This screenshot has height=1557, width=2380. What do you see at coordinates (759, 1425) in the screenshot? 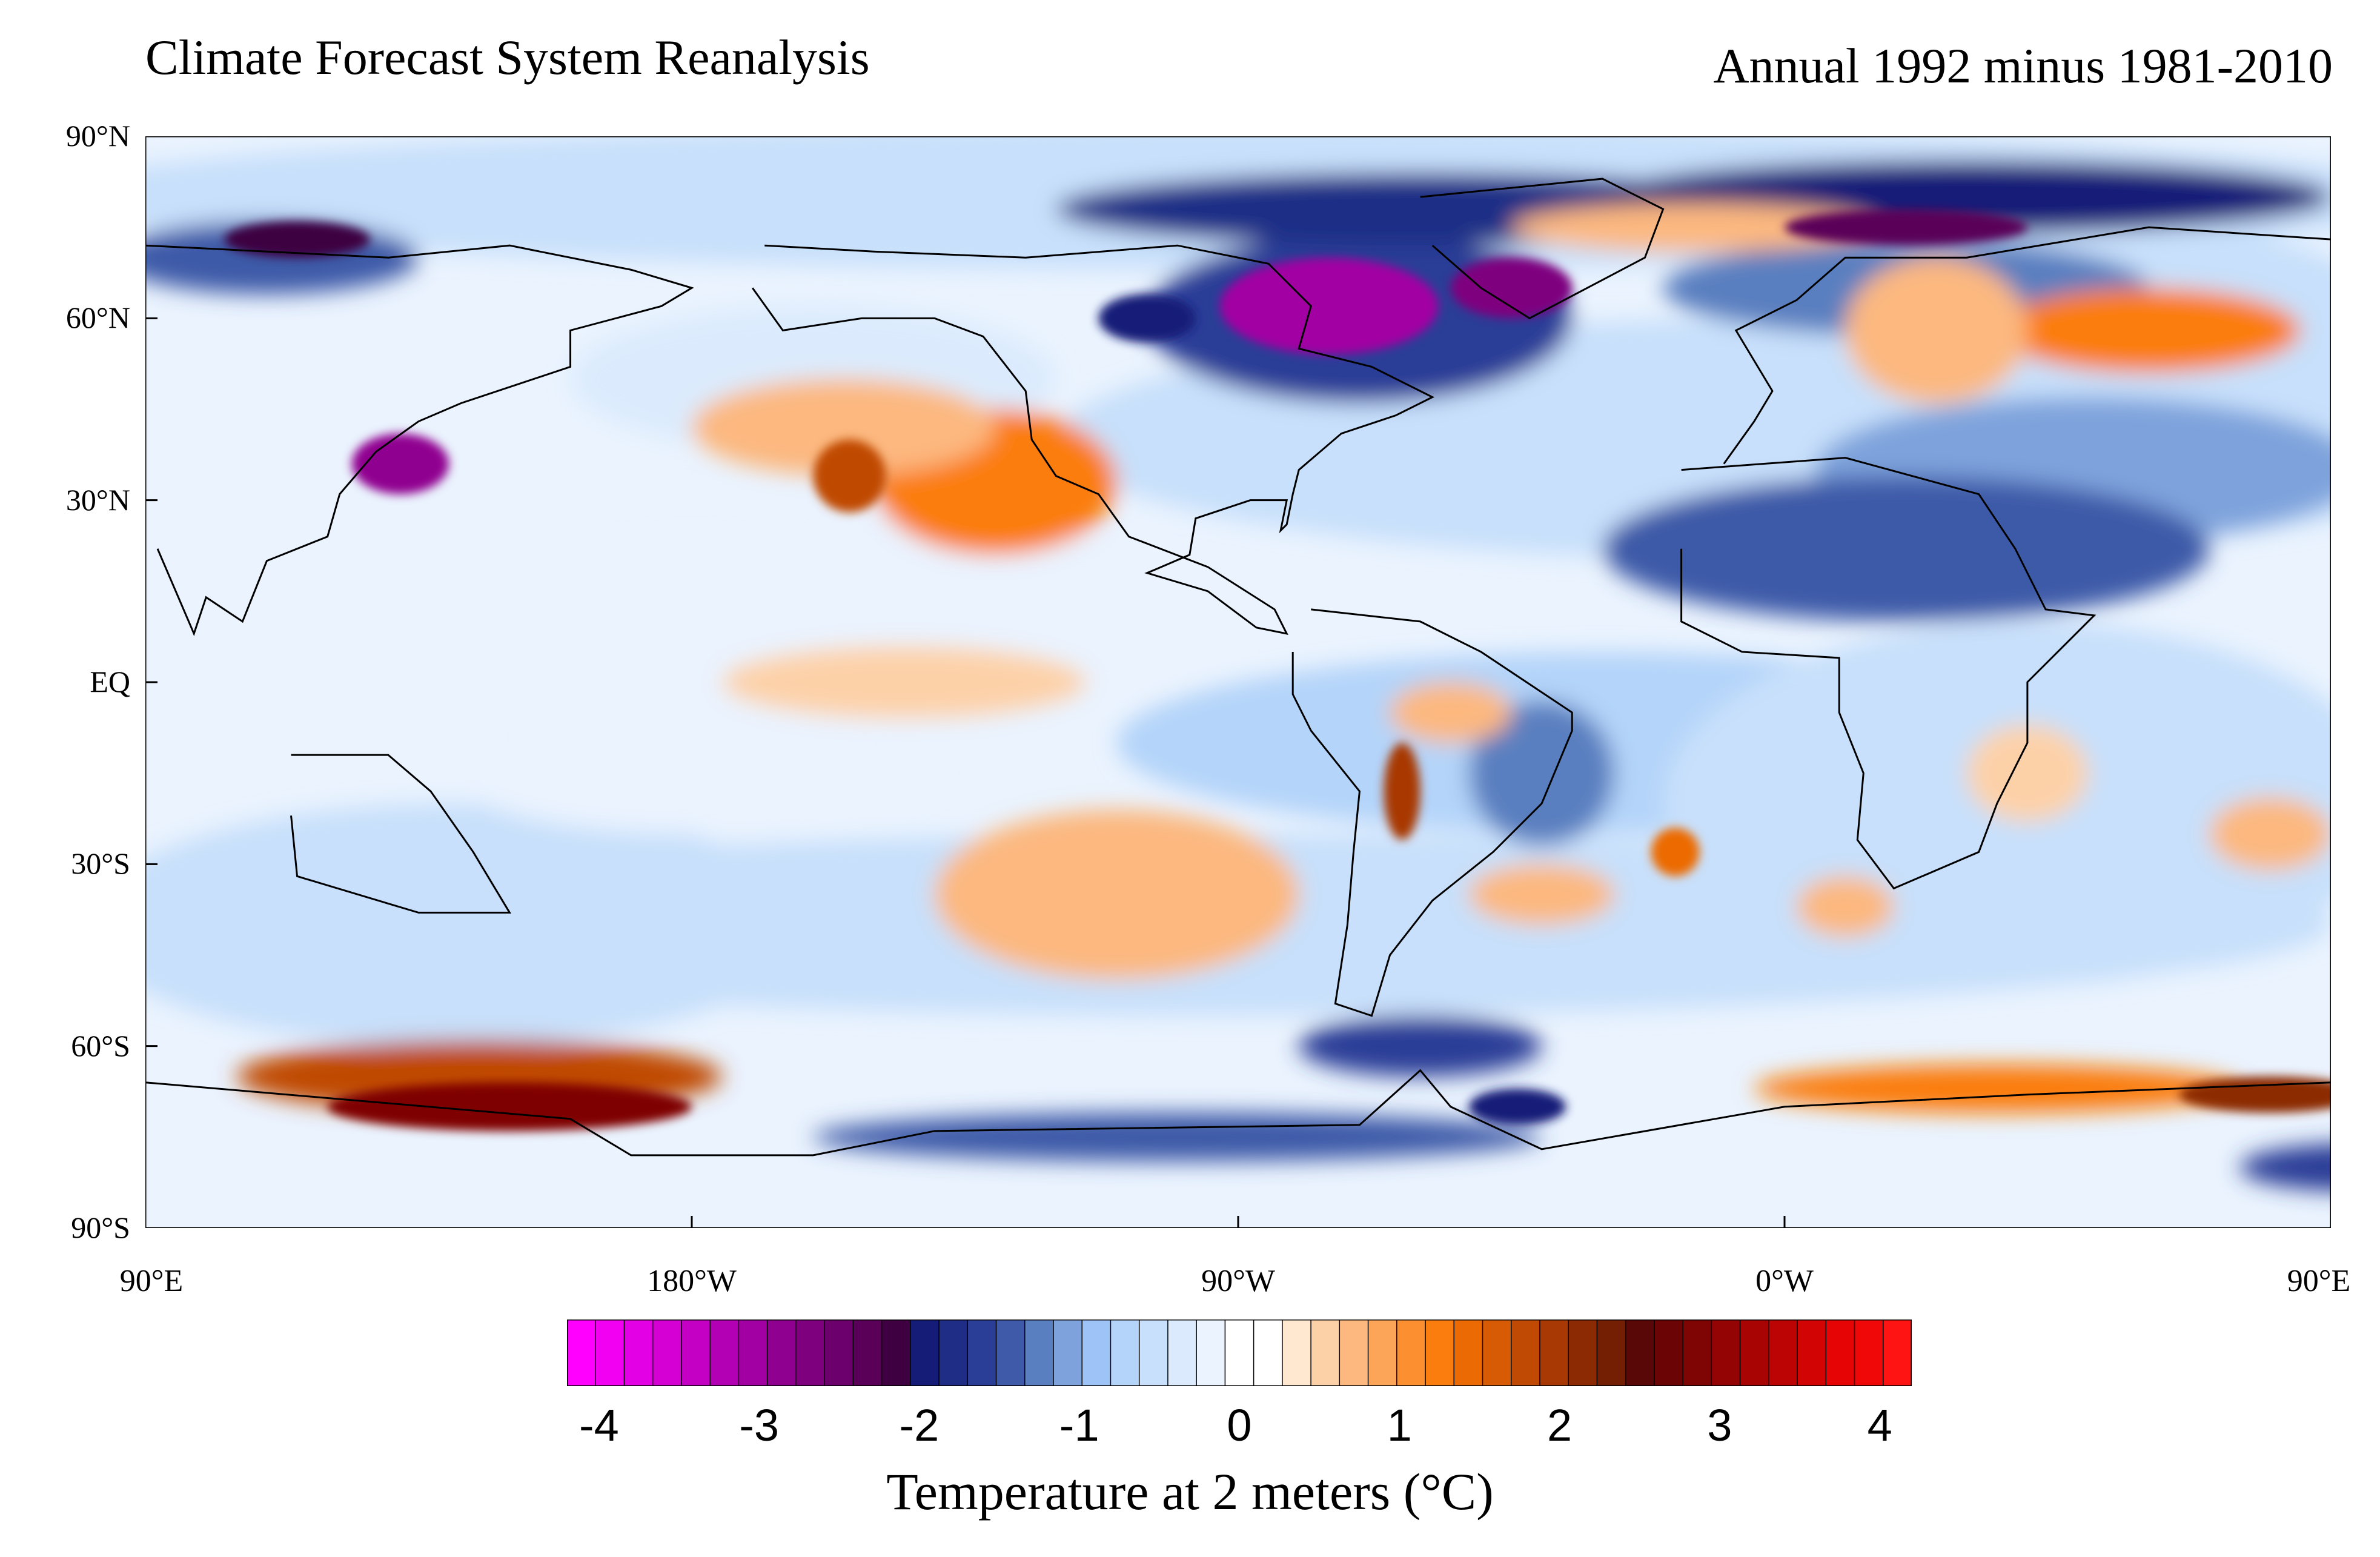
I see `colorbar-tick-label: -3` at bounding box center [759, 1425].